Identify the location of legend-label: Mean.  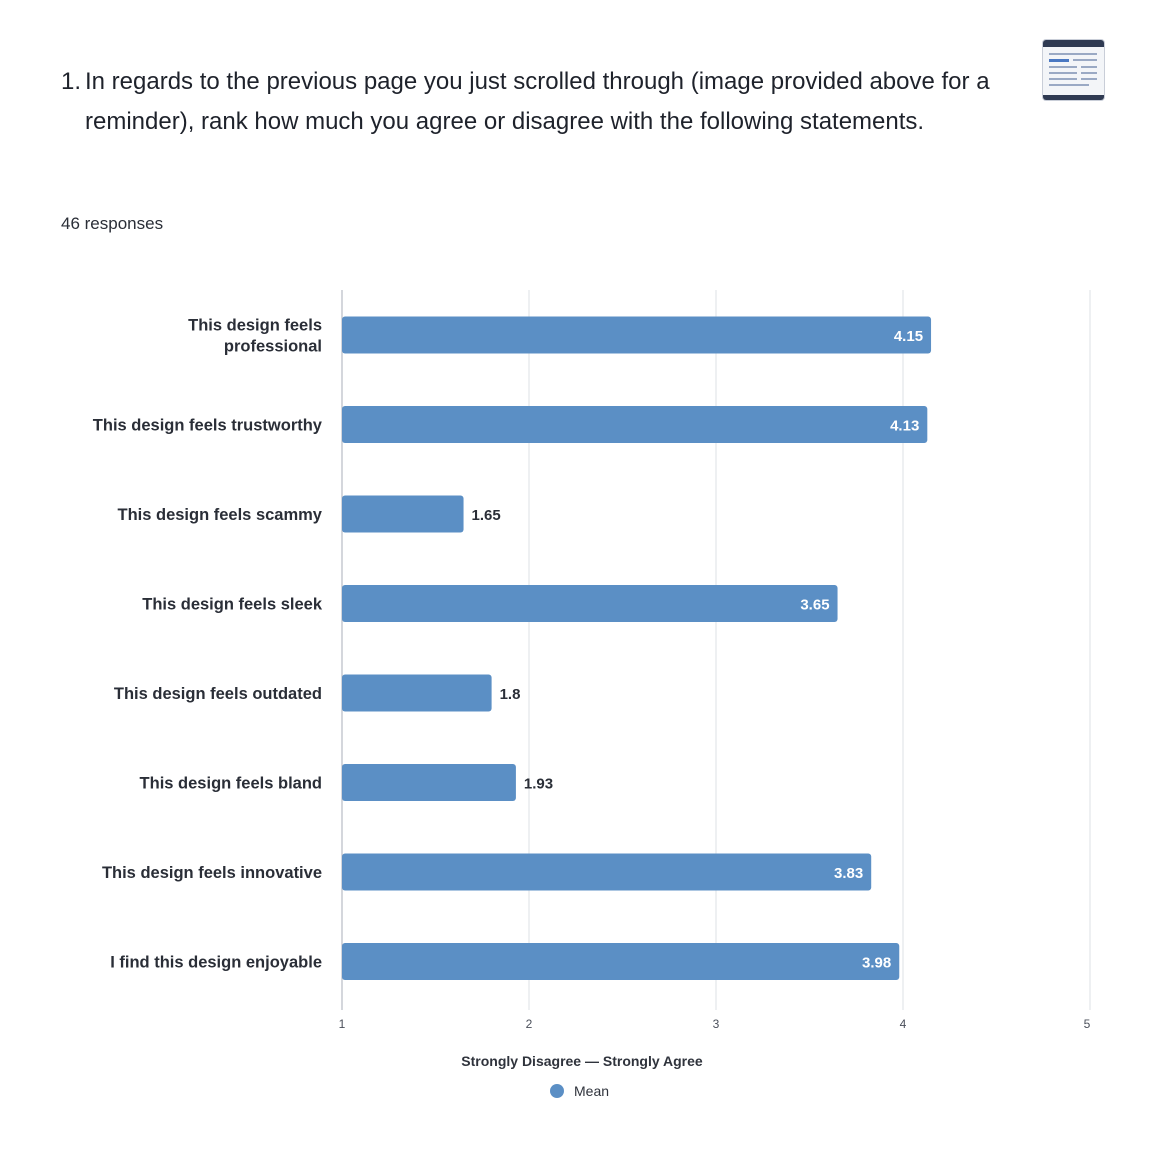
(591, 1091).